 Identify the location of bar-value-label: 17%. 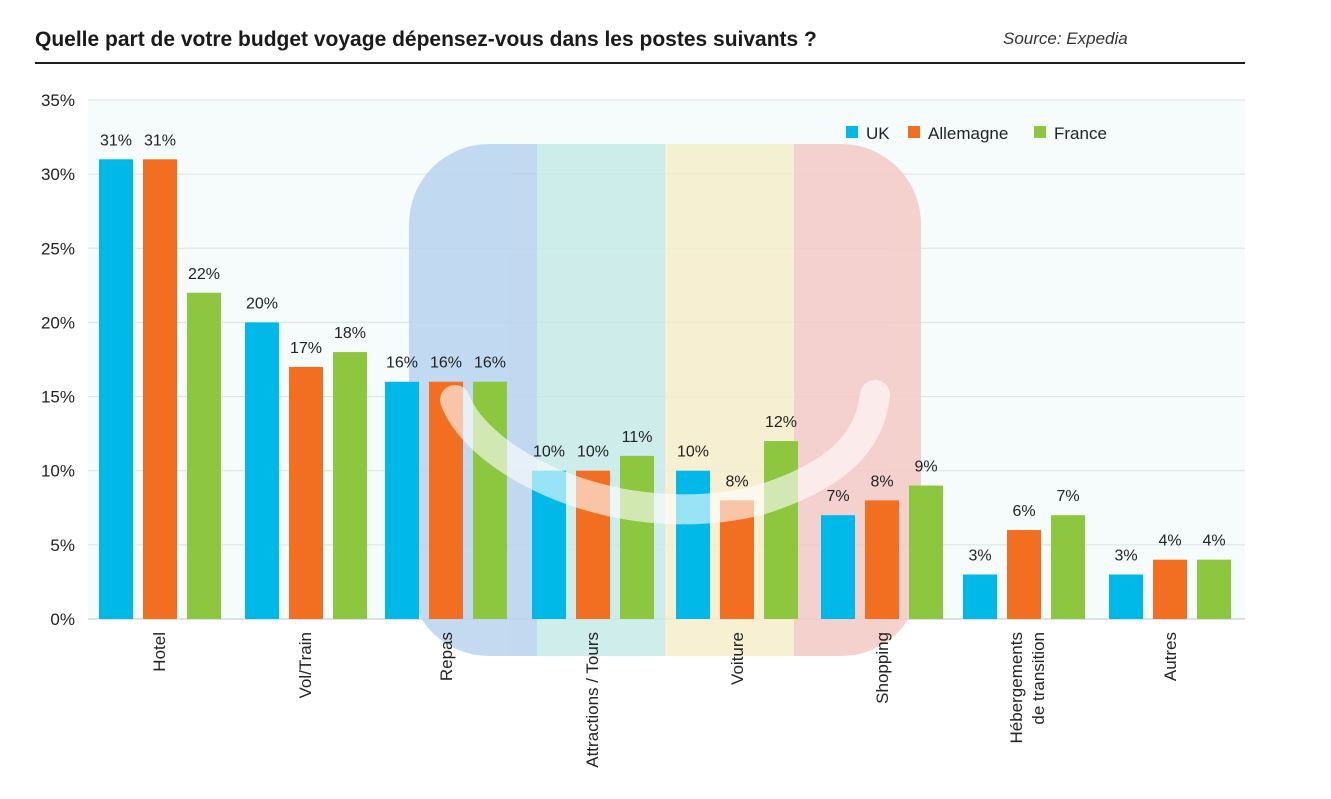
(306, 348).